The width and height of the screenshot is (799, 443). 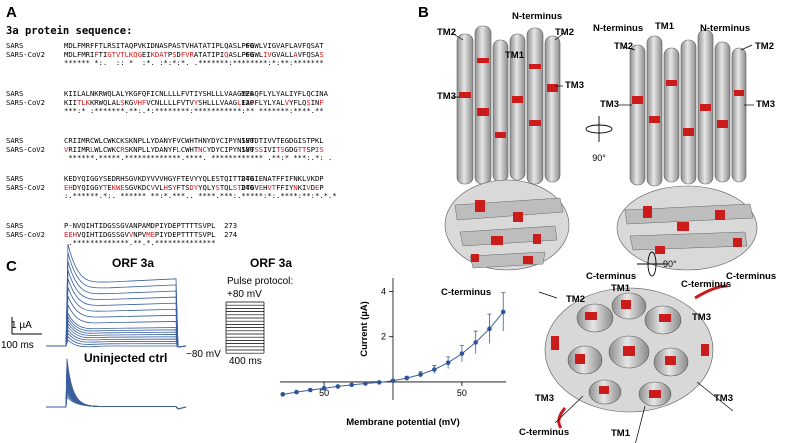 What do you see at coordinates (765, 104) in the screenshot?
I see `label-tm3-4: TM3` at bounding box center [765, 104].